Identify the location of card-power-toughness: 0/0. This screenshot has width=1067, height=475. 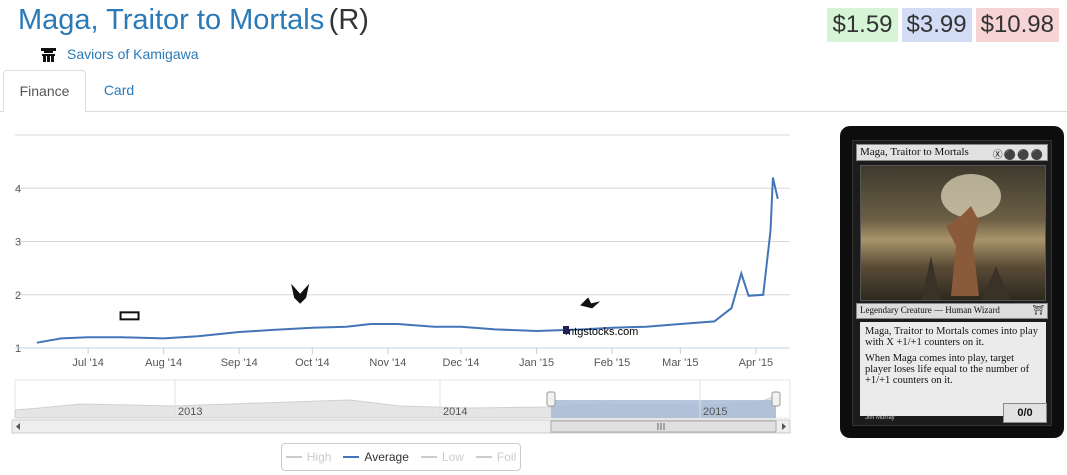
(1025, 413).